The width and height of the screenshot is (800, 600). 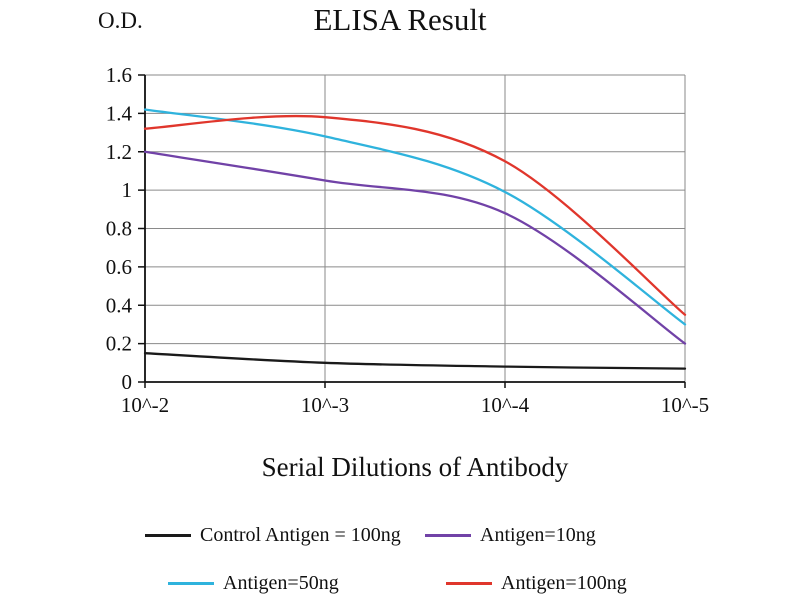 What do you see at coordinates (505, 405) in the screenshot?
I see `x-tick-label: 10^-4` at bounding box center [505, 405].